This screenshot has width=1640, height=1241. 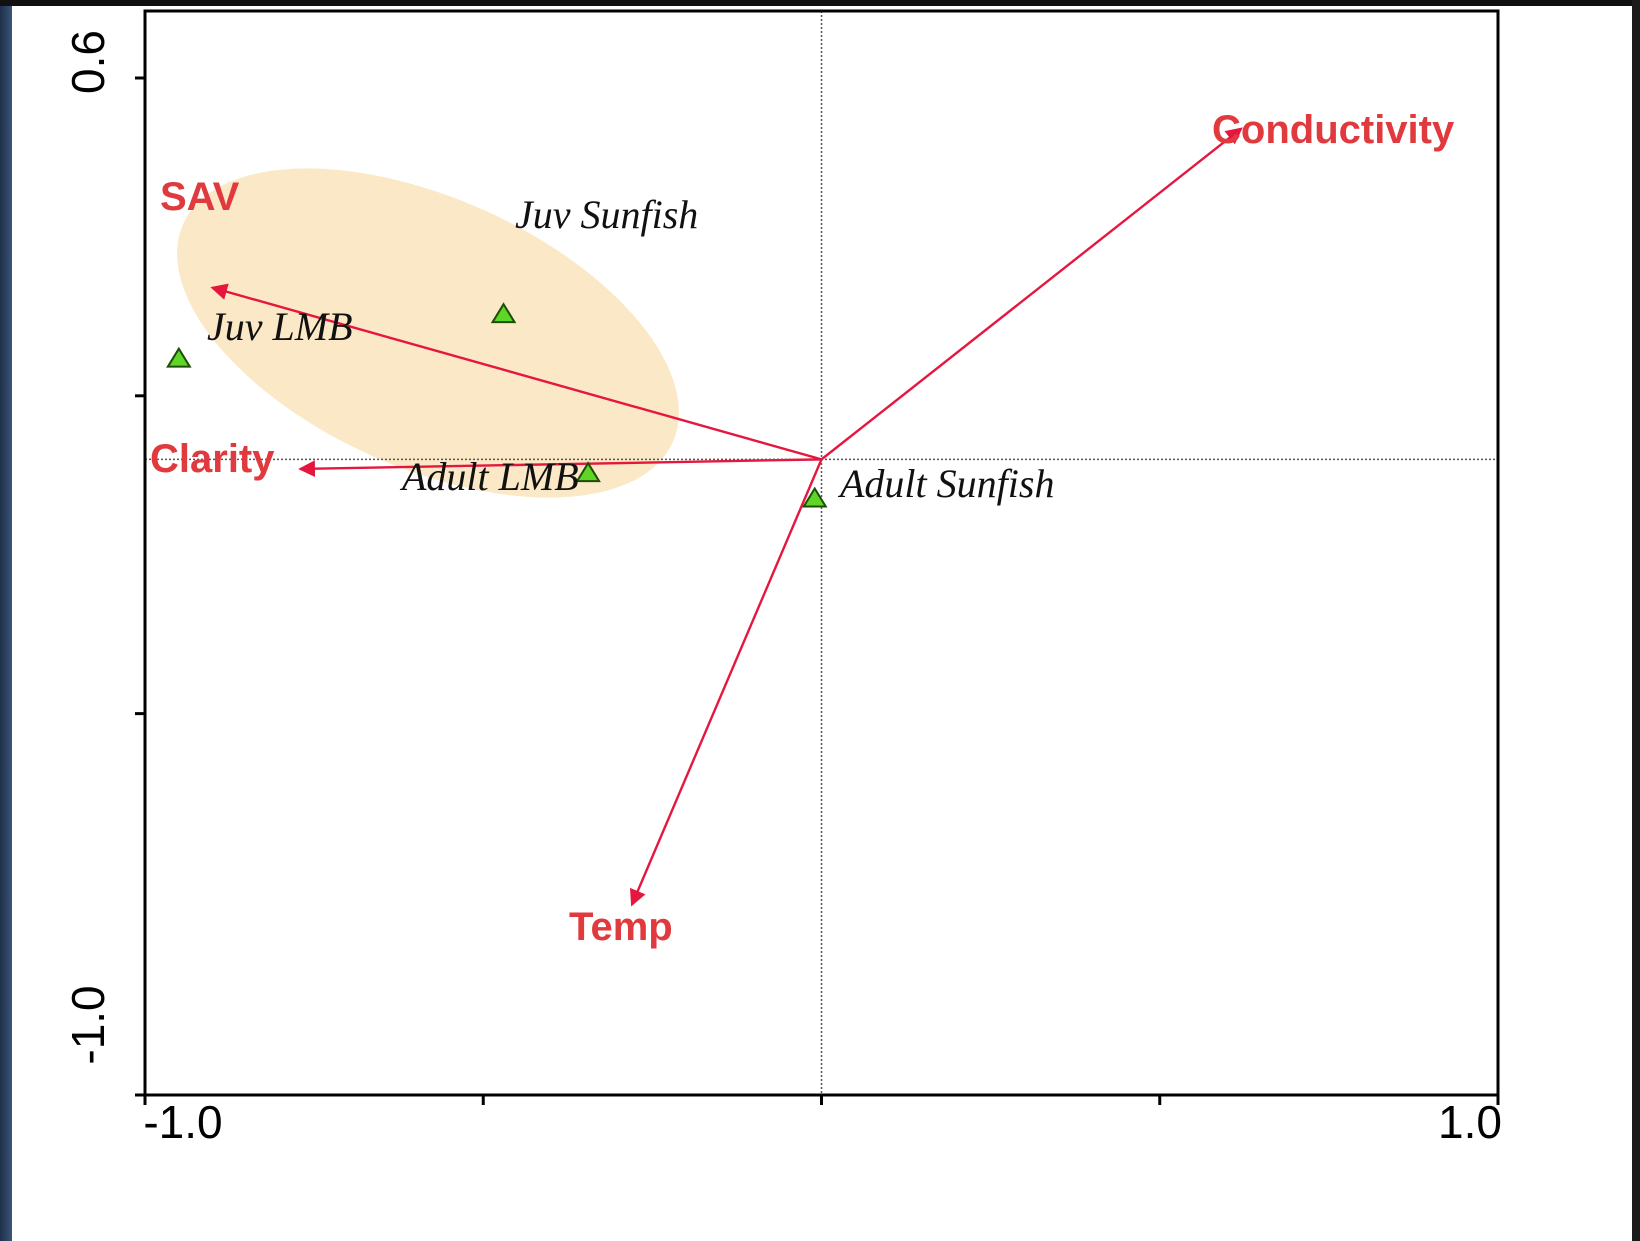 I want to click on species-marker-juv-sunfish, so click(x=503, y=313).